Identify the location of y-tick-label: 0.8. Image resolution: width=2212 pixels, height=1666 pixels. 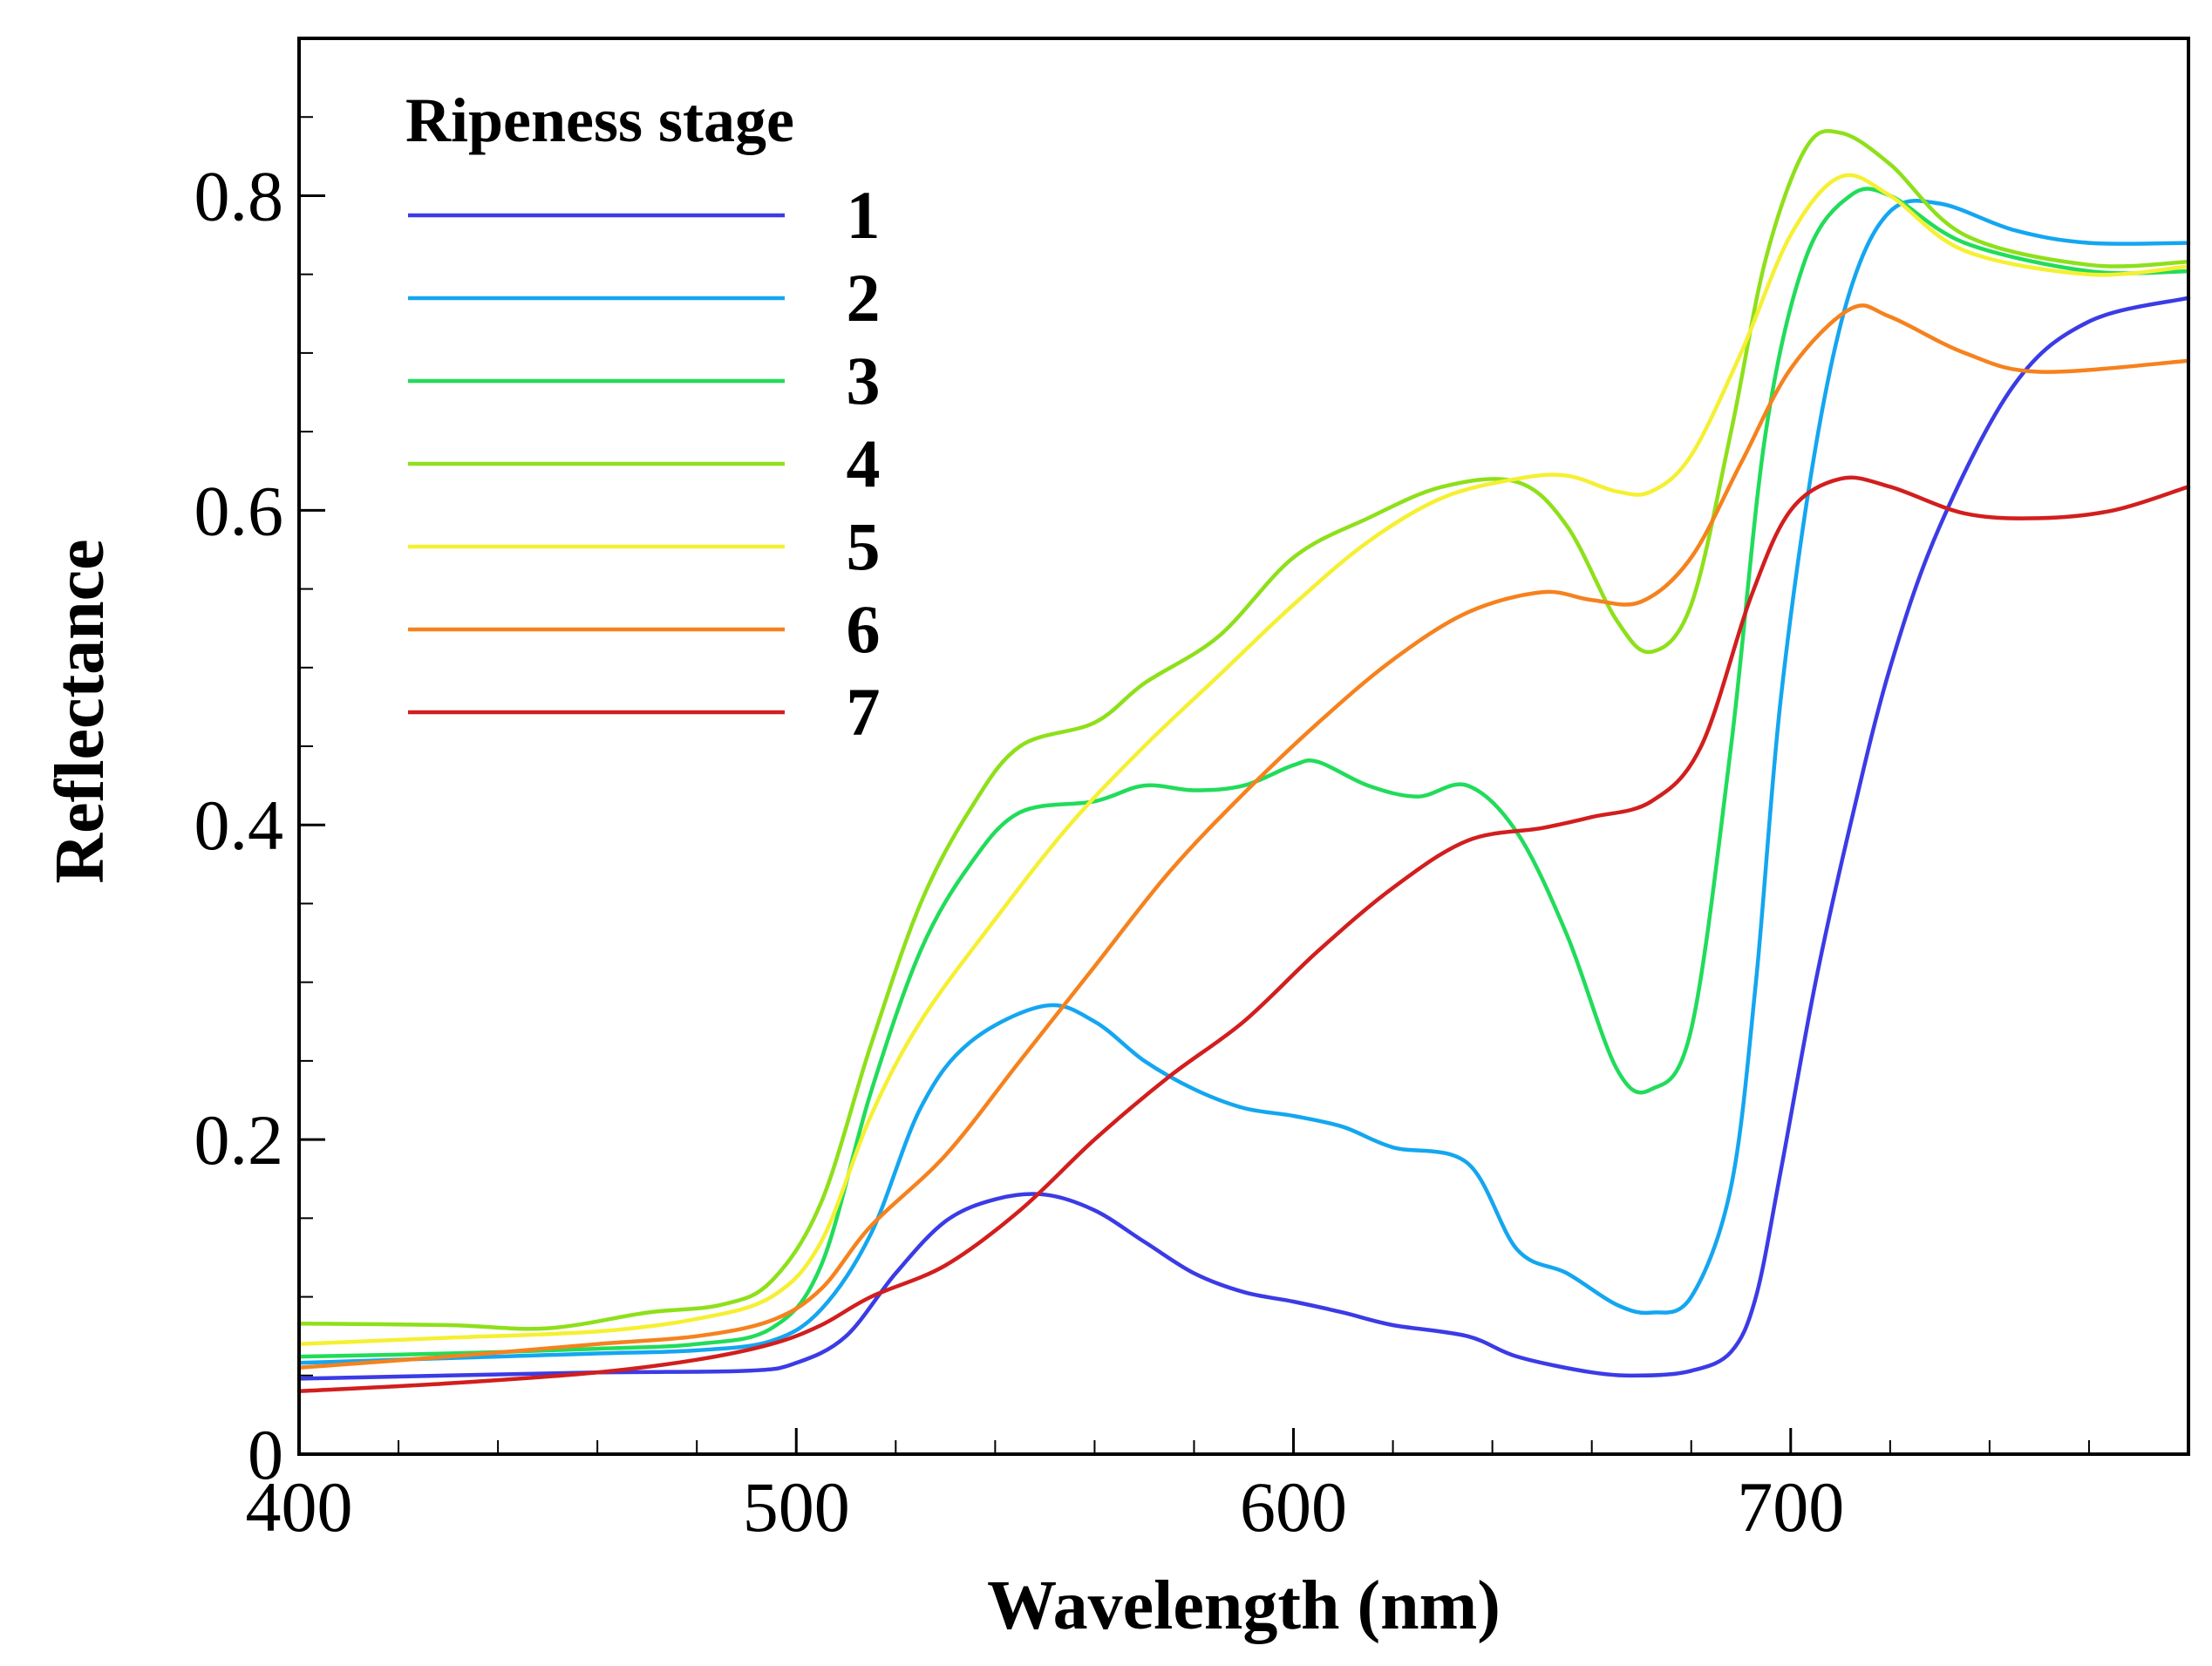
(239, 195).